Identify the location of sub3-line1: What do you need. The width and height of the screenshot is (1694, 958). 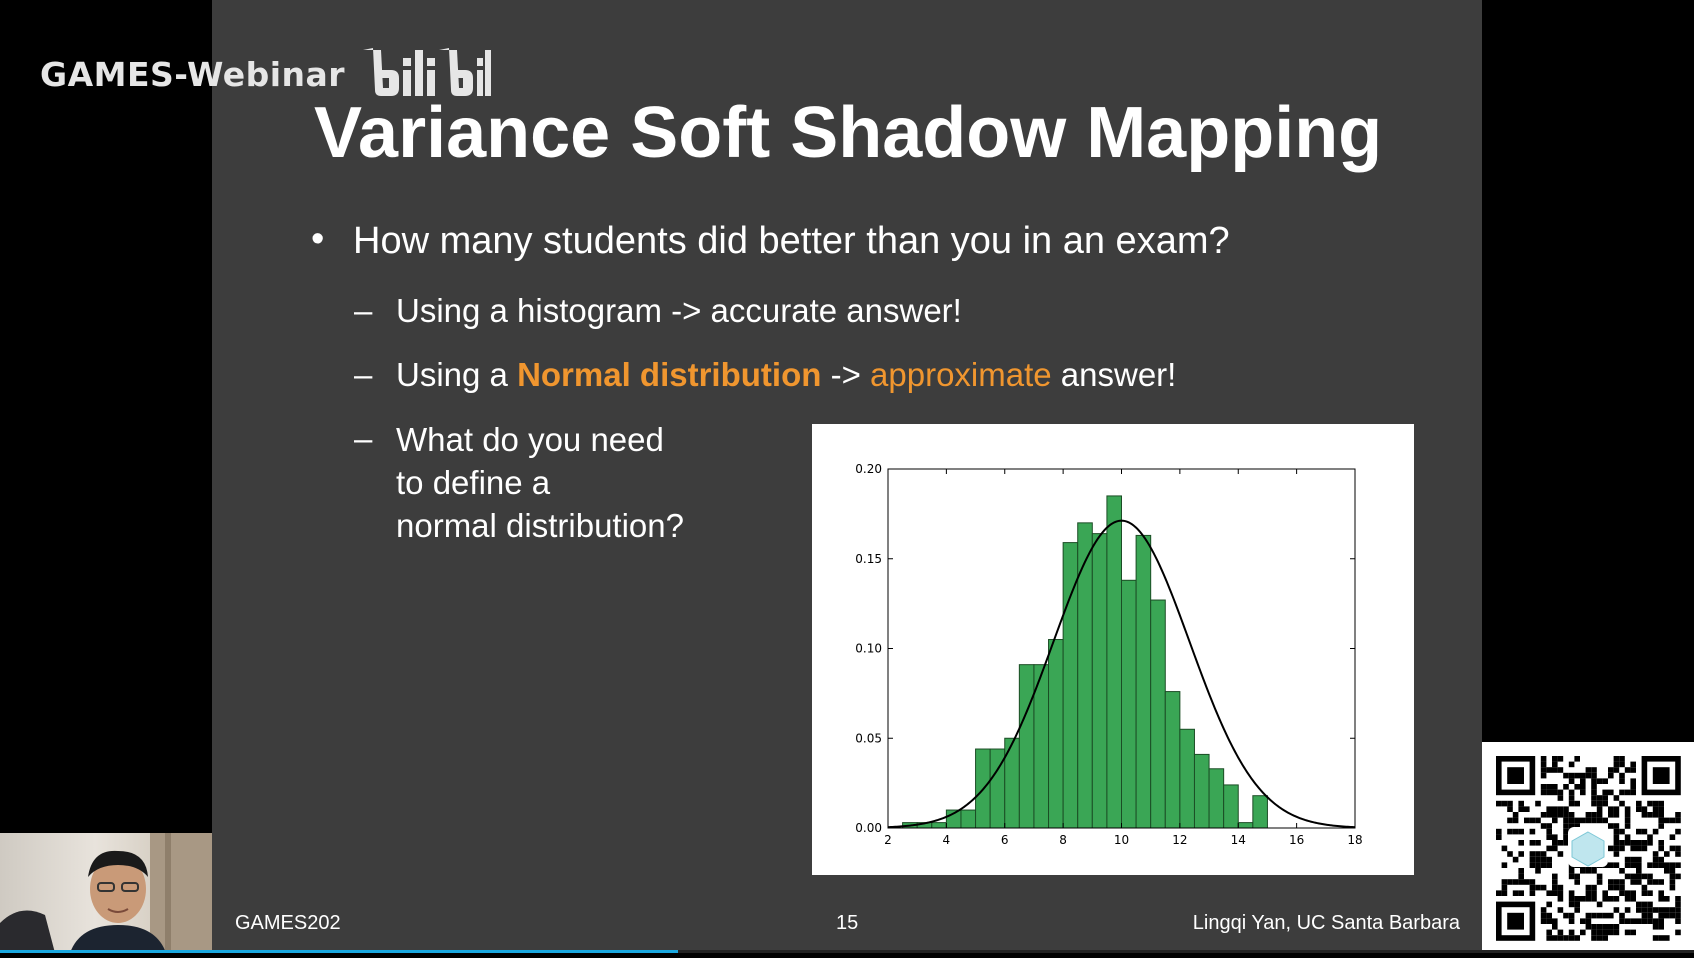
(530, 439).